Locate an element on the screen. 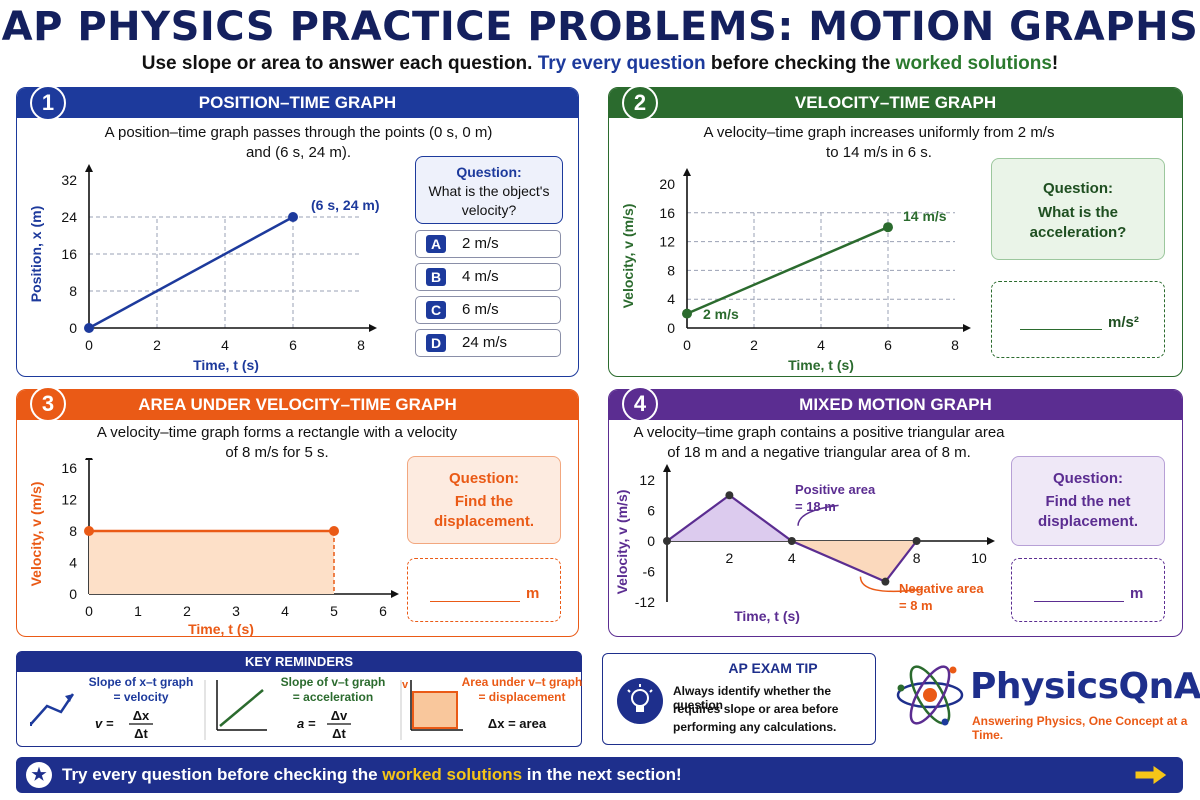  reminder-3-line-1: Area under v–t graph is located at coordinates (522, 682).